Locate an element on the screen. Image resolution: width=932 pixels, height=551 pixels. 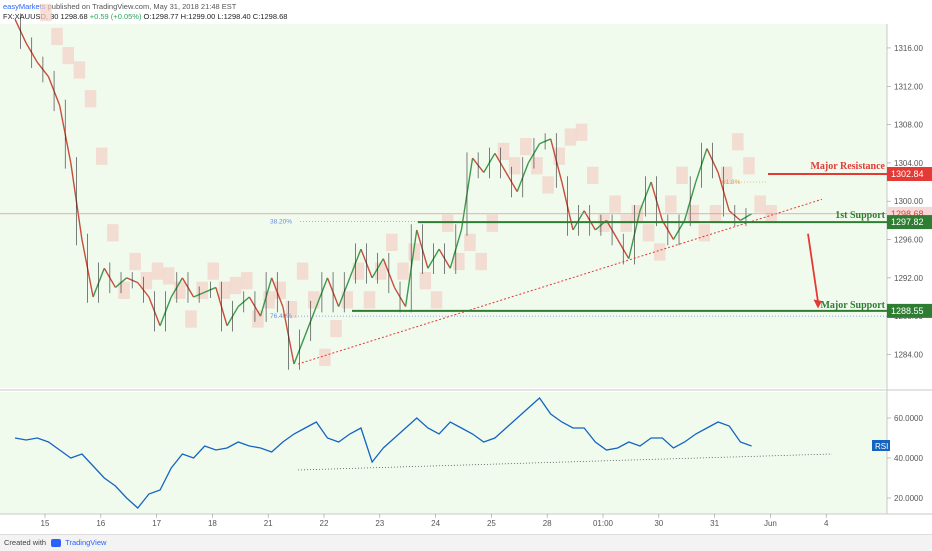
time-axis-label: 28 is located at coordinates (547, 523).